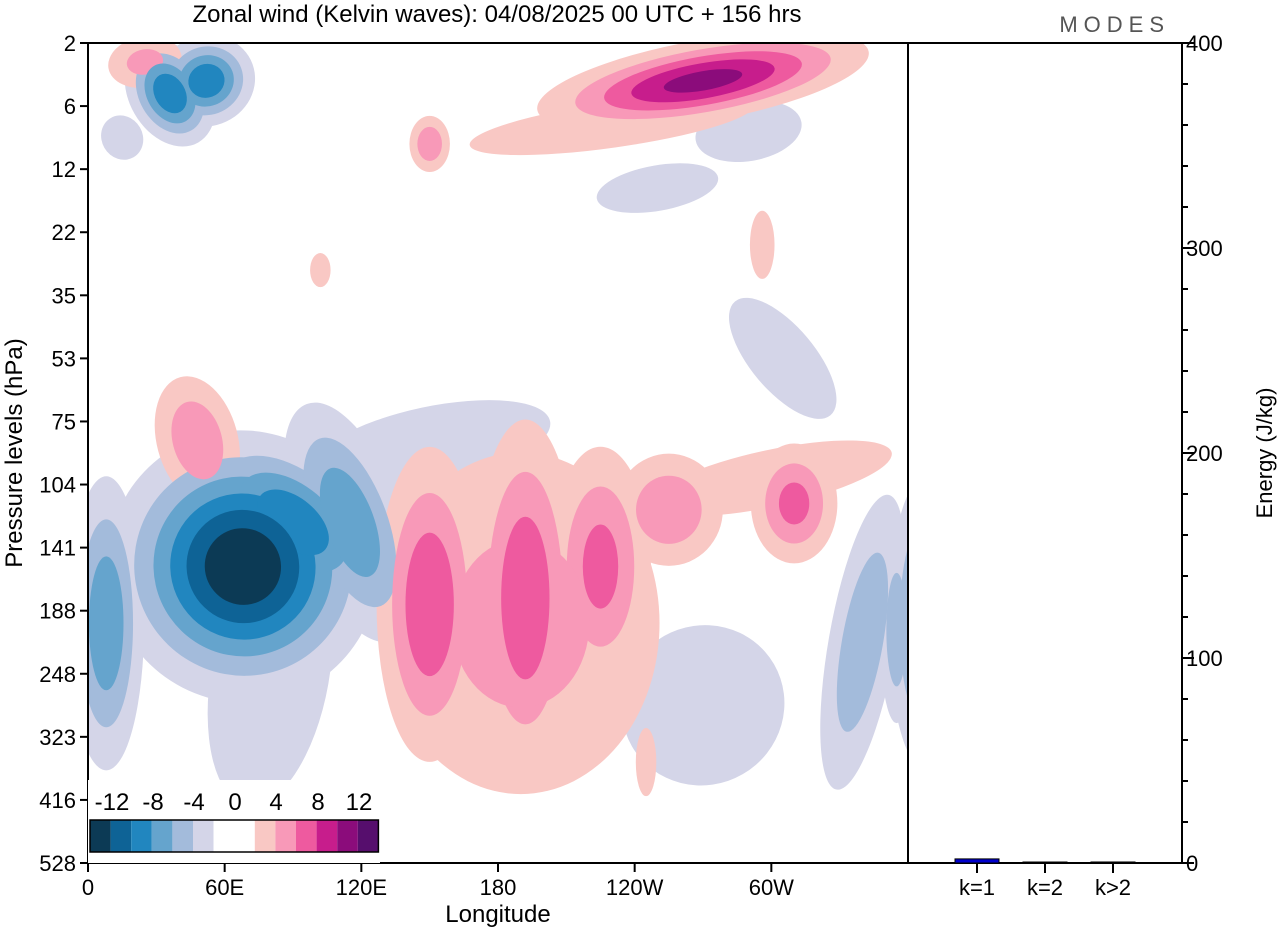 This screenshot has height=930, width=1280. I want to click on y-tick-label: 22, so click(64, 232).